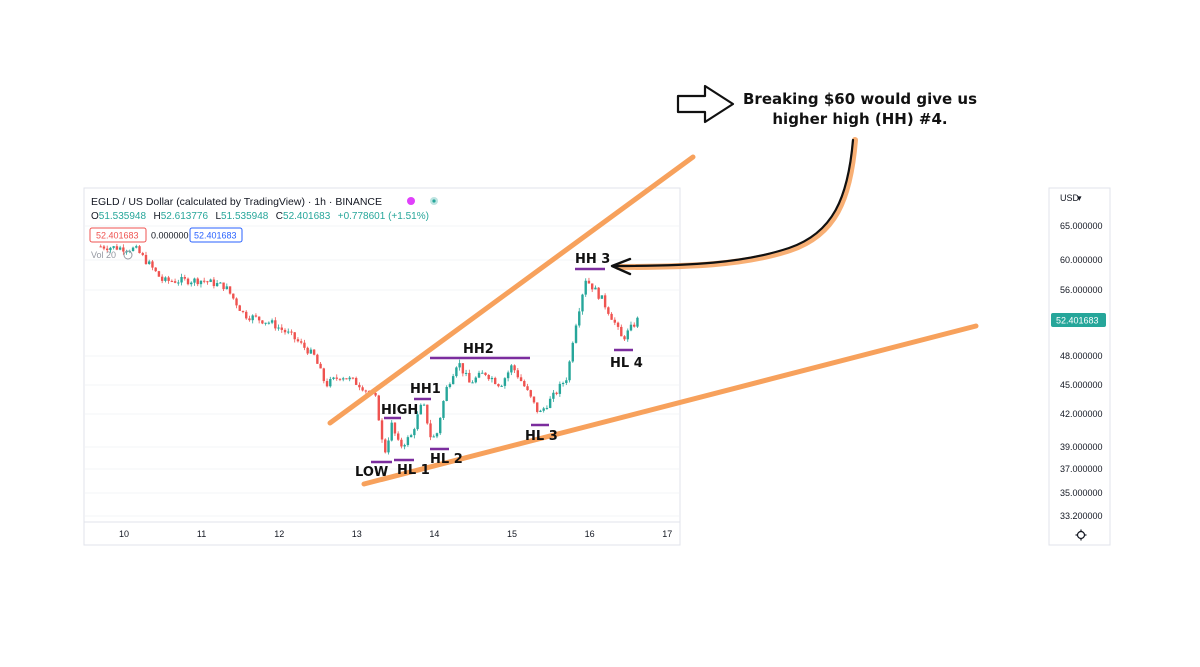 This screenshot has height=667, width=1200. What do you see at coordinates (511, 290) in the screenshot?
I see `upper-trendline` at bounding box center [511, 290].